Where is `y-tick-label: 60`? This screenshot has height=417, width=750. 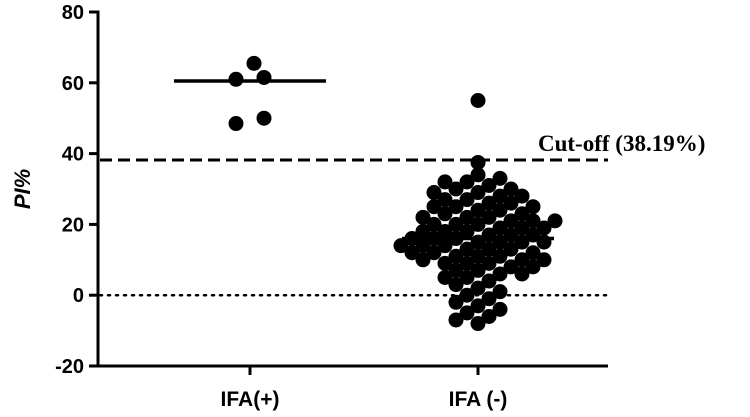 y-tick-label: 60 is located at coordinates (73, 84).